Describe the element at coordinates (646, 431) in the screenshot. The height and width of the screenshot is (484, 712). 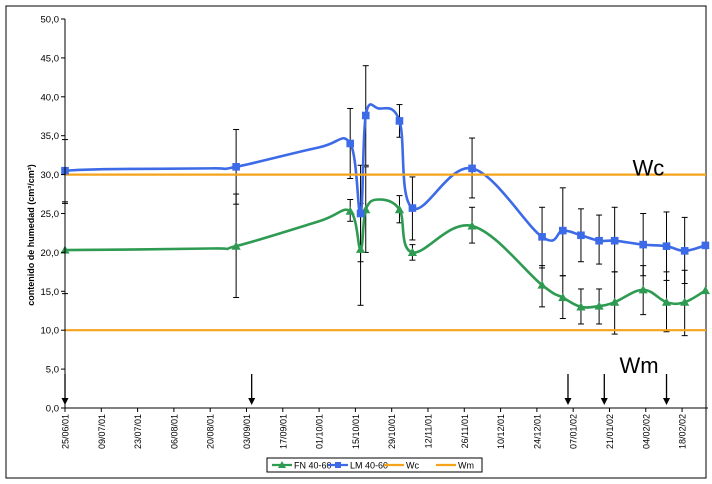
I see `x-tick-label: 04/02/02` at that location.